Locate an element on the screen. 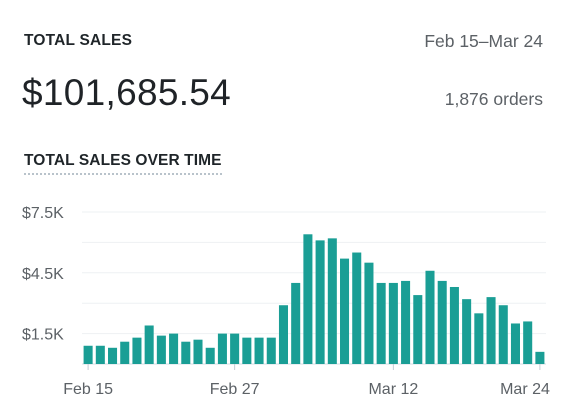 The height and width of the screenshot is (417, 565). card-title: TOTAL SALES is located at coordinates (78, 40).